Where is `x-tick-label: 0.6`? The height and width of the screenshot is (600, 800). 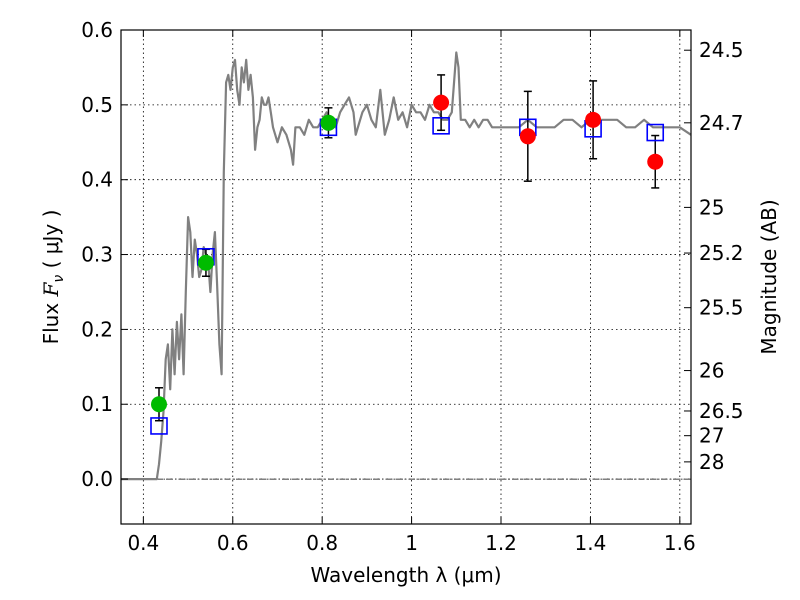
x-tick-label: 0.6 is located at coordinates (233, 543).